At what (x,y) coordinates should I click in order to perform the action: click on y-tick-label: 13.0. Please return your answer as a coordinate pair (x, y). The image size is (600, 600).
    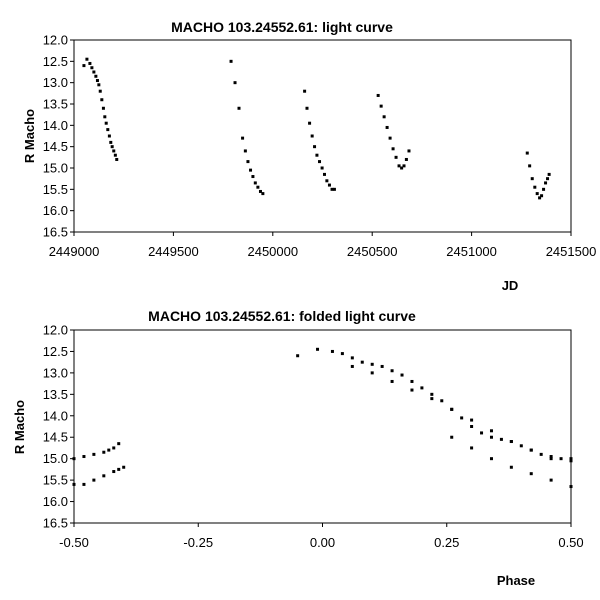
    Looking at the image, I should click on (55, 372).